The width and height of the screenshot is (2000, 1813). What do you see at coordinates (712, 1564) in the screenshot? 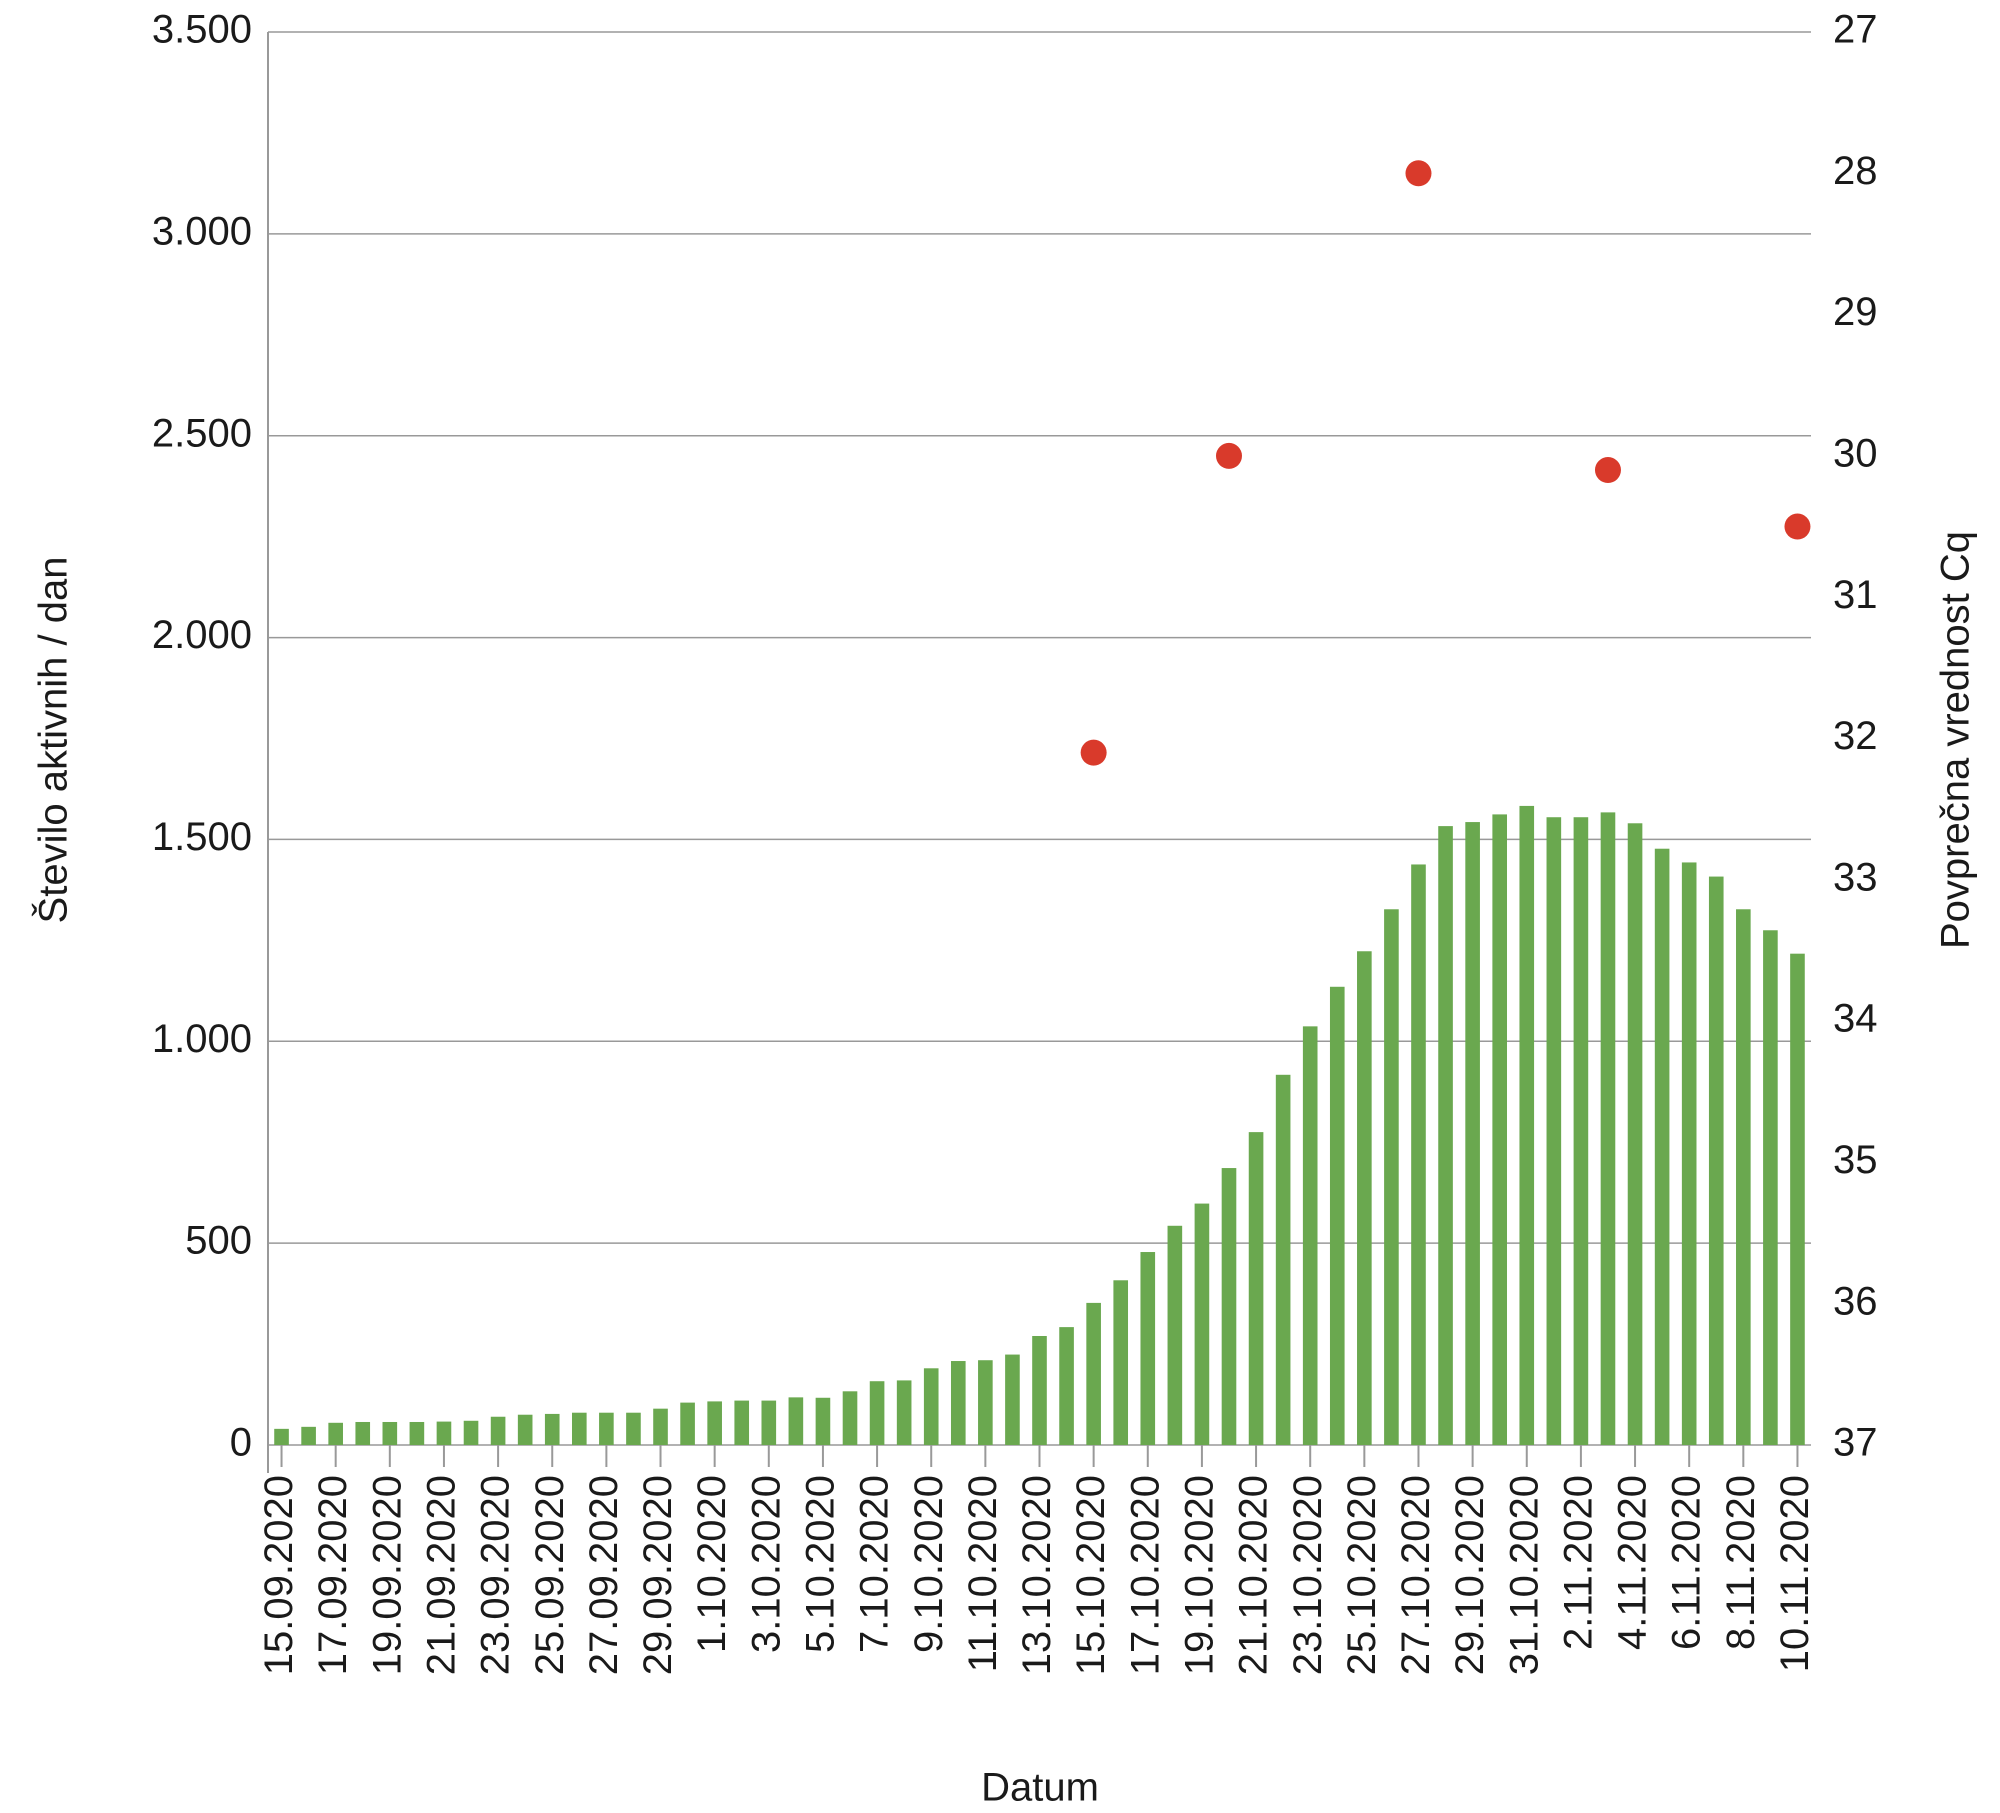
I see `x-tick-label: 1.10.2020` at bounding box center [712, 1564].